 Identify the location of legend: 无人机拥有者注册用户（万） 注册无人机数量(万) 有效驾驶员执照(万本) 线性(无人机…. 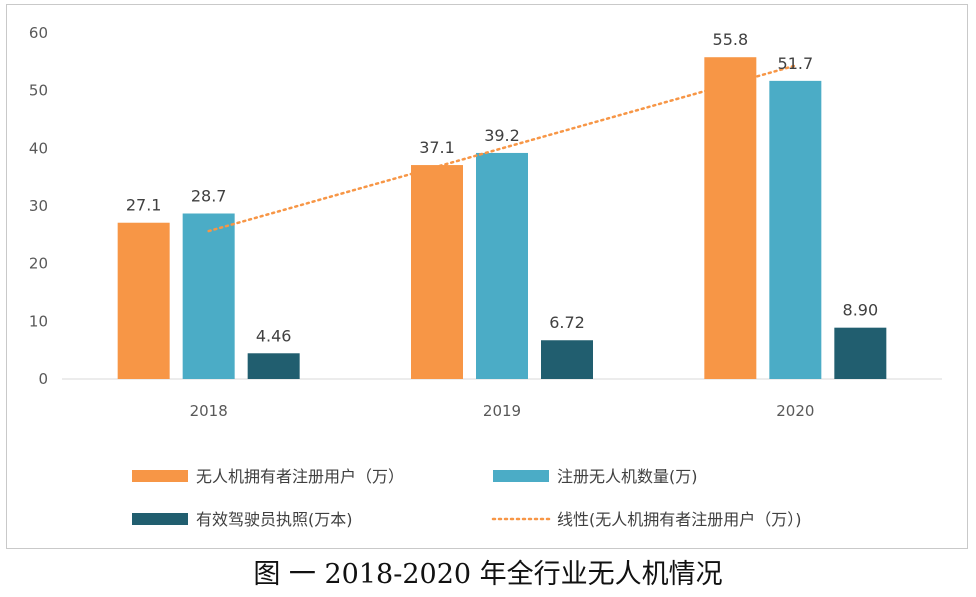
(467, 498).